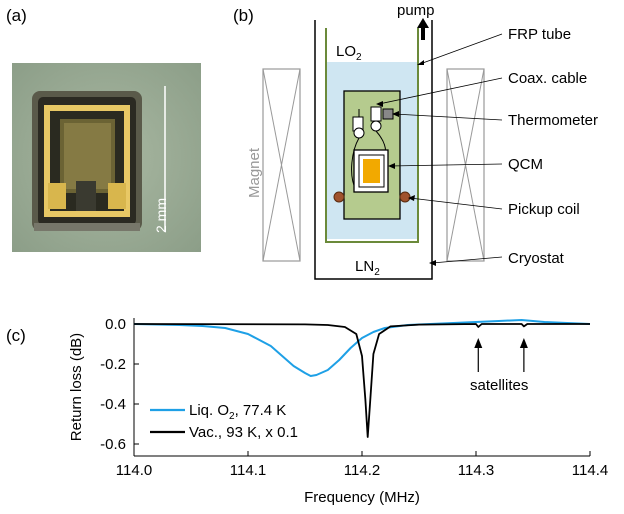 The width and height of the screenshot is (624, 514). Describe the element at coordinates (113, 364) in the screenshot. I see `y-tick-label: -0.2` at that location.